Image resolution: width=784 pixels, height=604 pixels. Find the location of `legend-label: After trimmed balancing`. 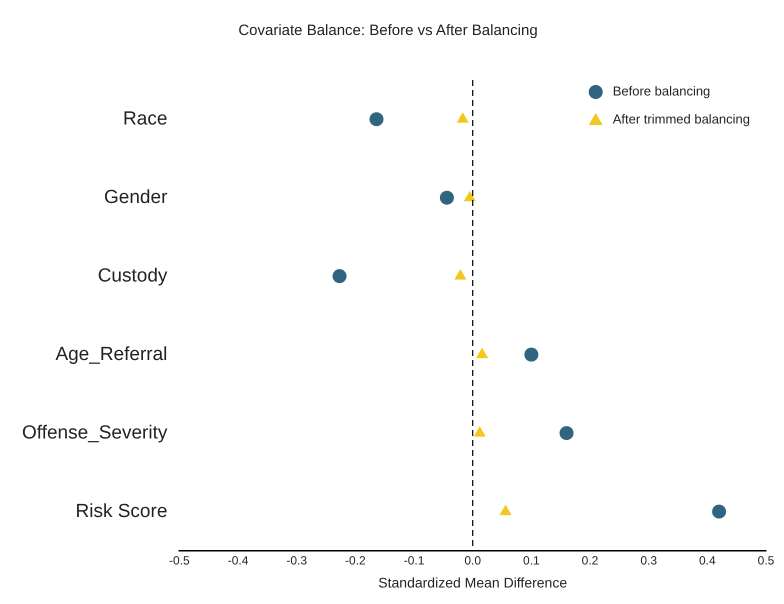

legend-label: After trimmed balancing is located at coordinates (681, 119).